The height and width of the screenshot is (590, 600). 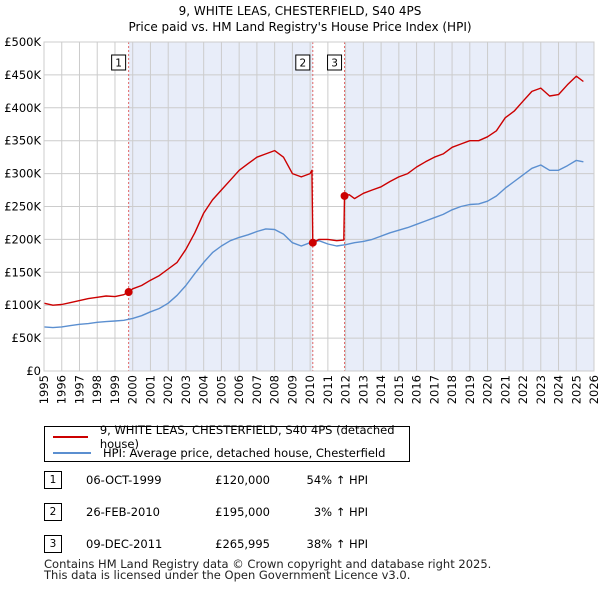 I want to click on x-tick-label: 2020, so click(x=488, y=389).